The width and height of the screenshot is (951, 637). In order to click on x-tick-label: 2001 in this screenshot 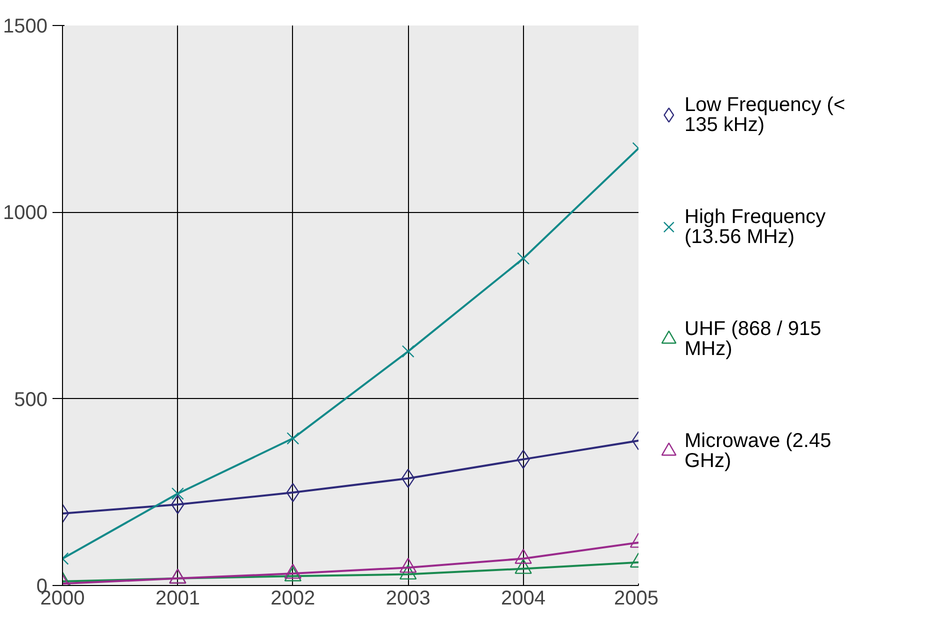, I will do `click(177, 599)`.